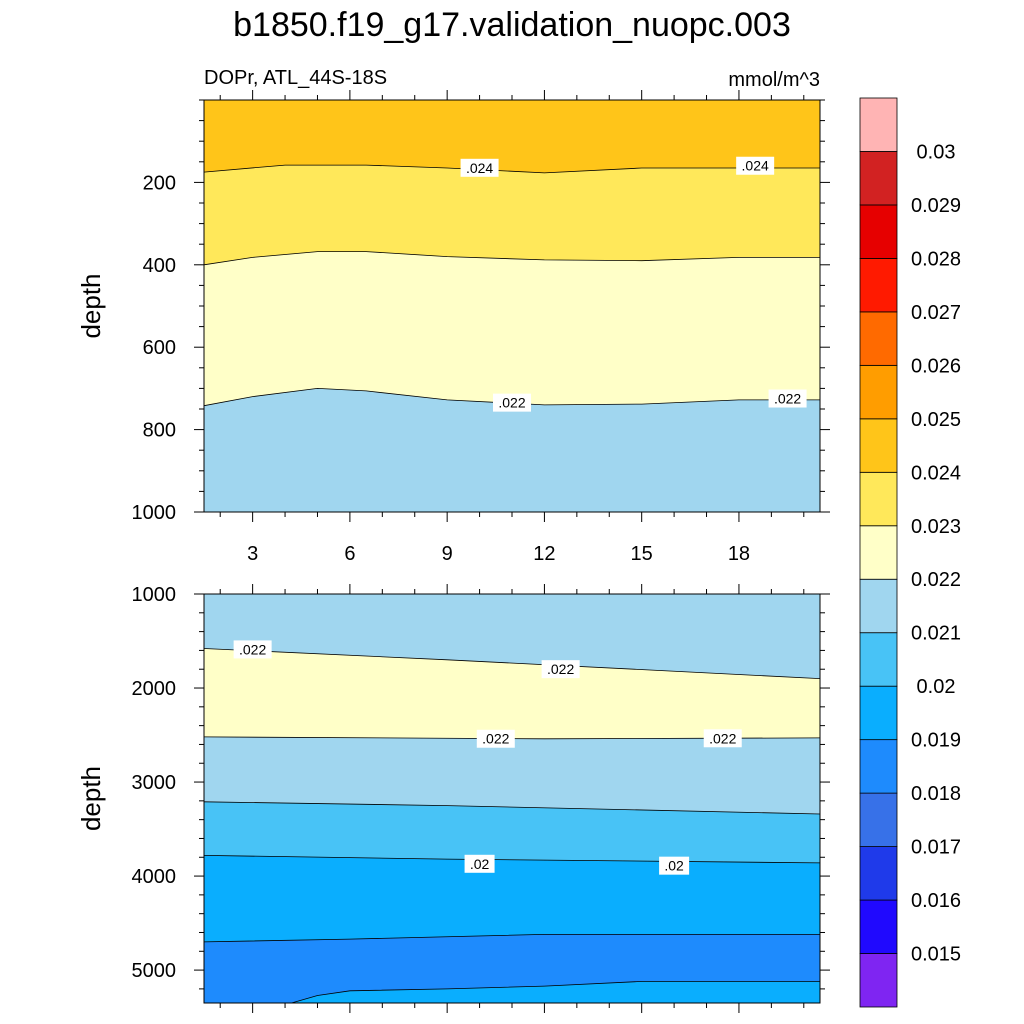 The height and width of the screenshot is (1024, 1024). I want to click on colorbar-label: 0.024, so click(936, 473).